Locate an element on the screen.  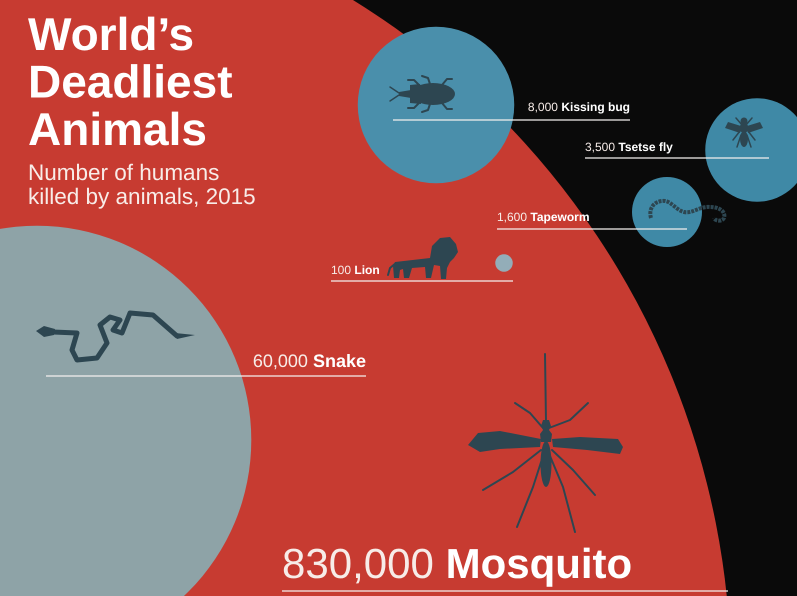
data-label: 830,000 is located at coordinates (358, 563).